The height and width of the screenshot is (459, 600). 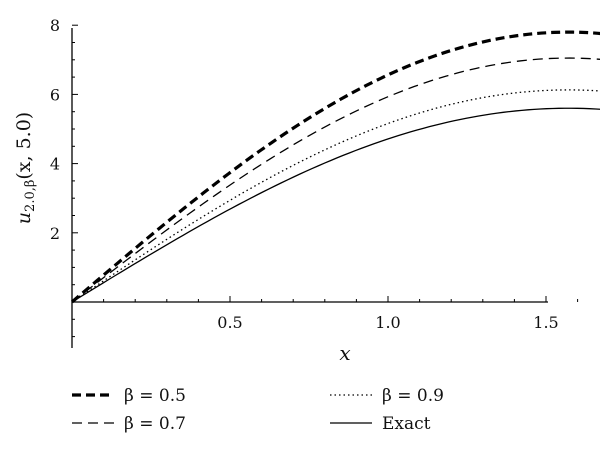 I want to click on x-tick-label: 0.5, so click(x=229, y=322).